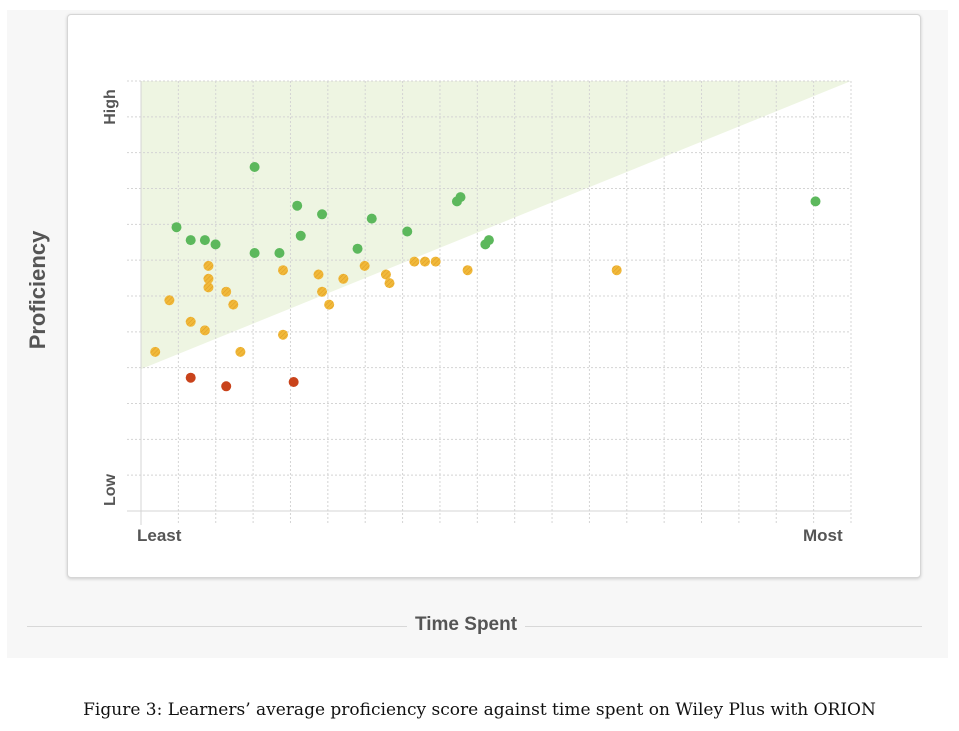 The image size is (959, 731). Describe the element at coordinates (823, 535) in the screenshot. I see `x-tick-label-most: Most` at that location.